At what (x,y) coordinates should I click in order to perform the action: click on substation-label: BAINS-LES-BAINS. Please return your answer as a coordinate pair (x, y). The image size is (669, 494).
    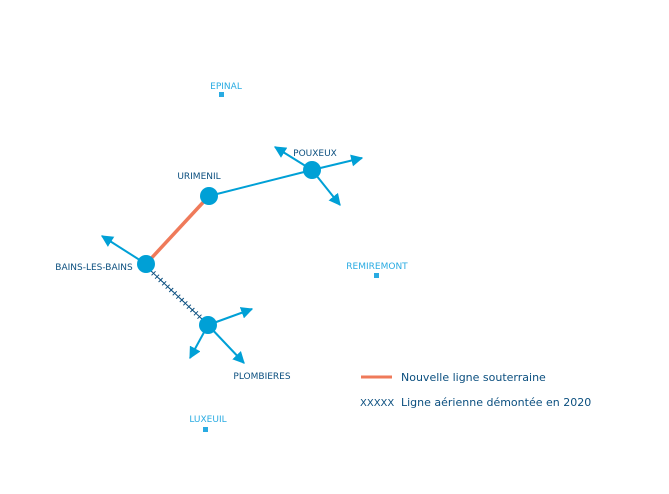
    Looking at the image, I should click on (94, 268).